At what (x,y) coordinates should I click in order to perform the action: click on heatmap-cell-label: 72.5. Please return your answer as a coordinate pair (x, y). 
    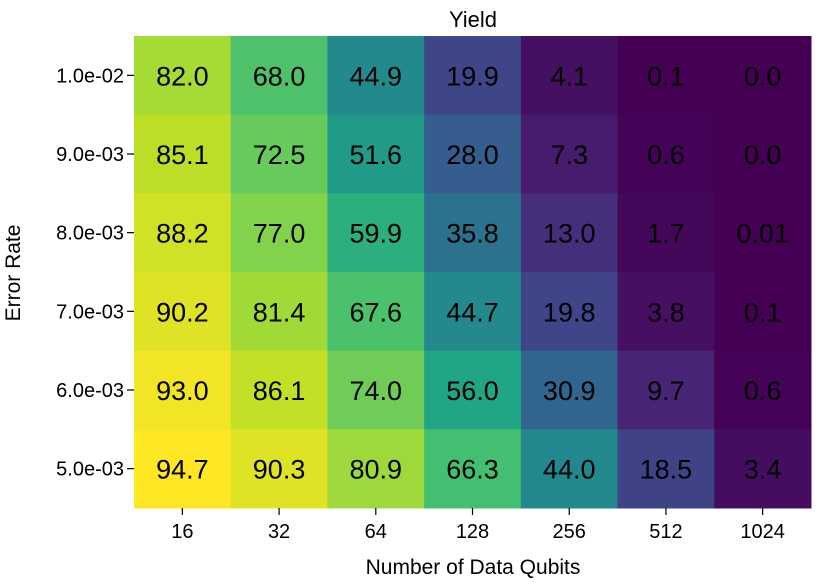
    Looking at the image, I should click on (279, 155).